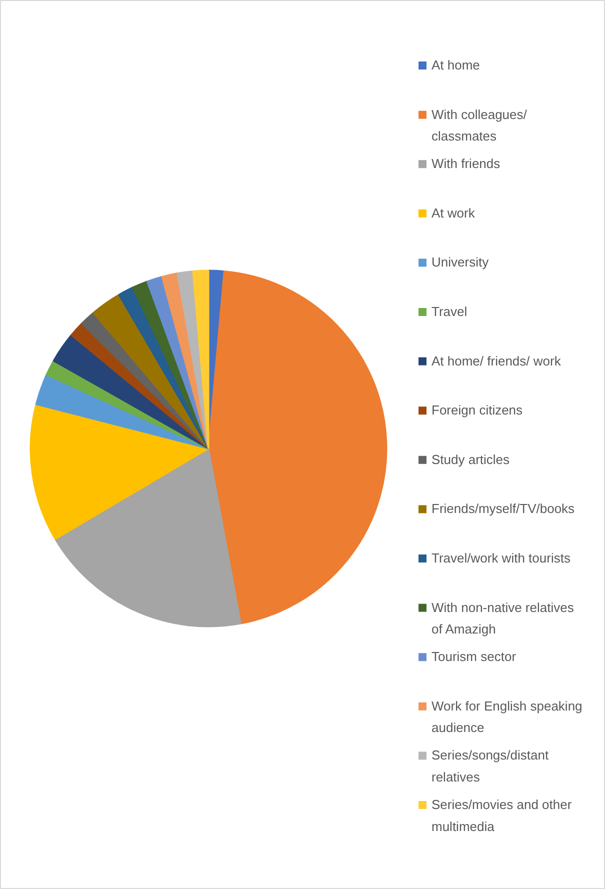 Image resolution: width=605 pixels, height=889 pixels. What do you see at coordinates (490, 766) in the screenshot?
I see `legend-label: Series/songs/distant relatives` at bounding box center [490, 766].